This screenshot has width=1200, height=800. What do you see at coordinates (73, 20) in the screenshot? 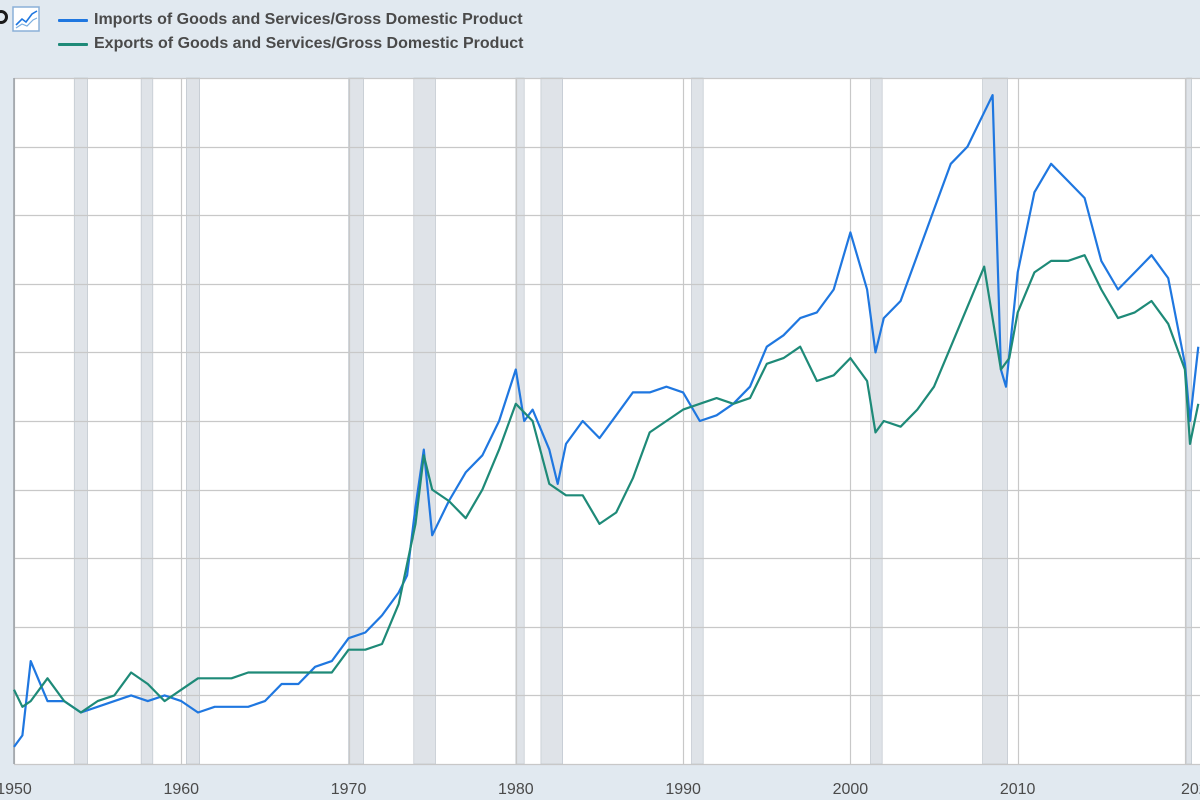
I see `legend-swatch-imports` at bounding box center [73, 20].